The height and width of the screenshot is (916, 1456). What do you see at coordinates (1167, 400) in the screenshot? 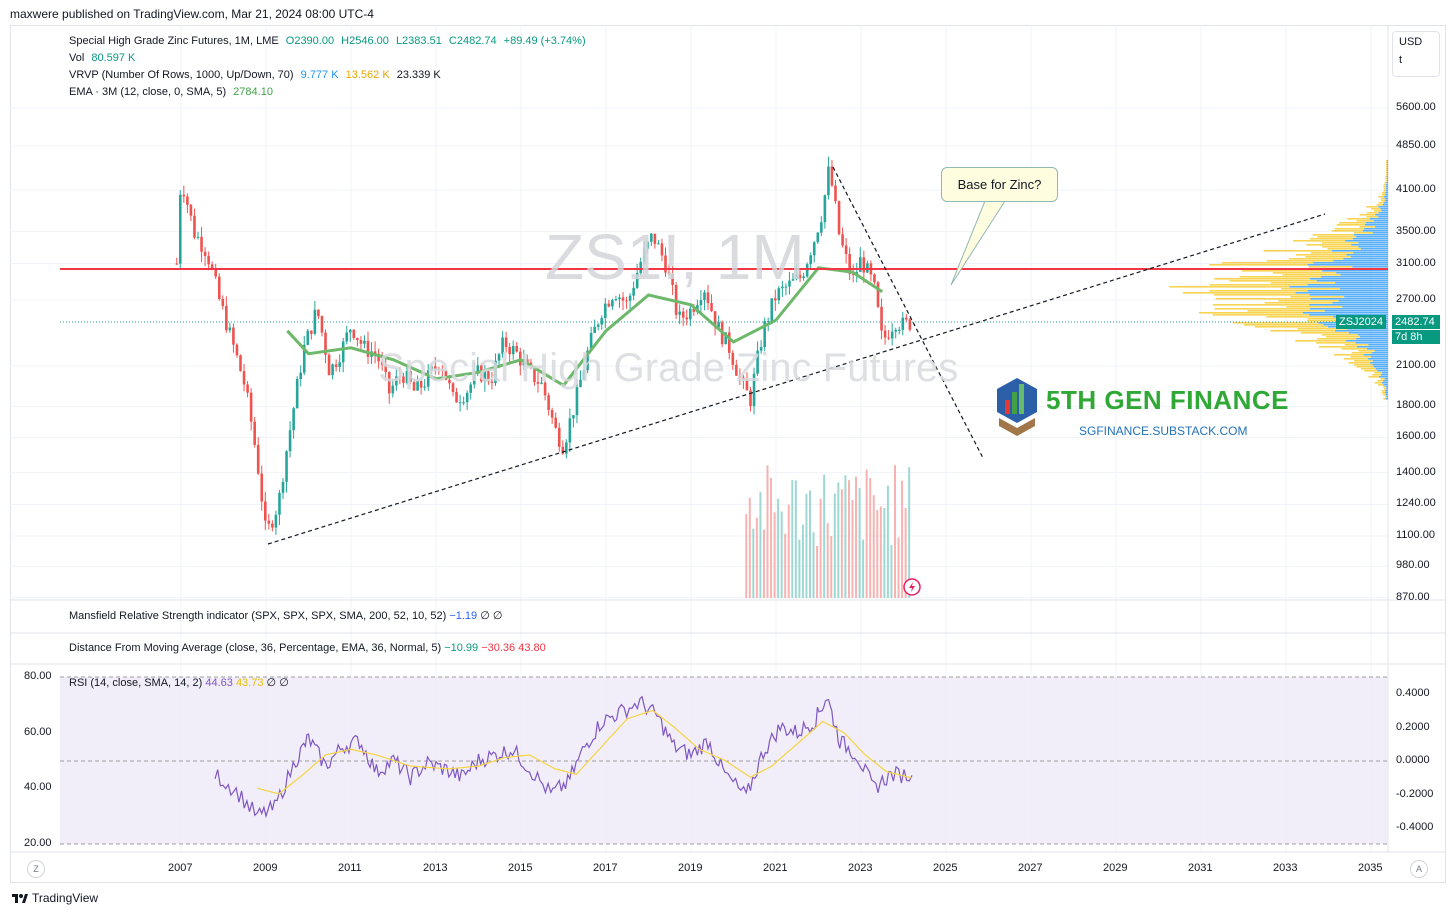
I see `brand-name: 5TH GEN FINANCE` at bounding box center [1167, 400].